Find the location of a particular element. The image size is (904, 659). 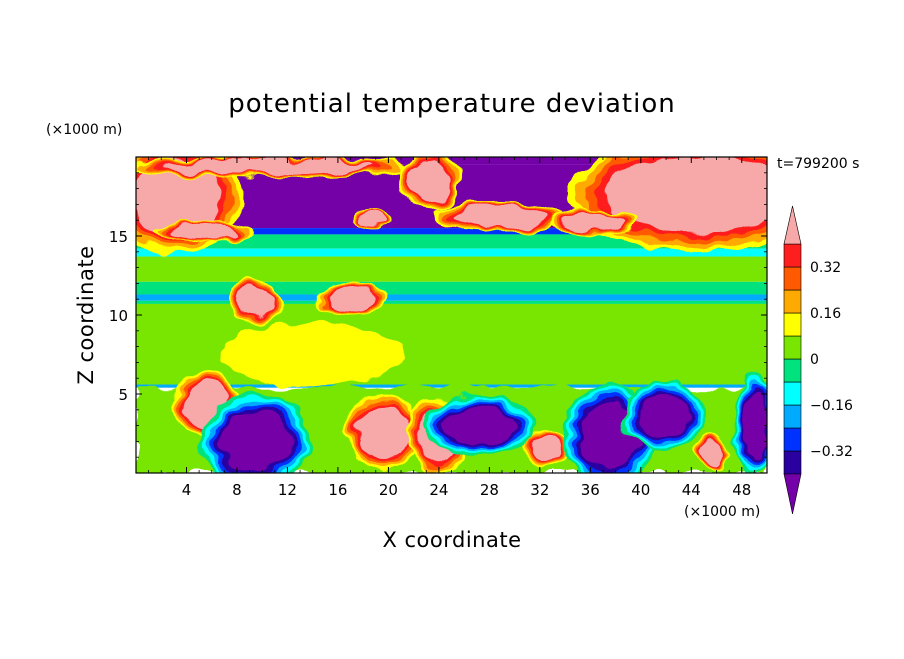

y-tick-label-5: 5 is located at coordinates (123, 395).